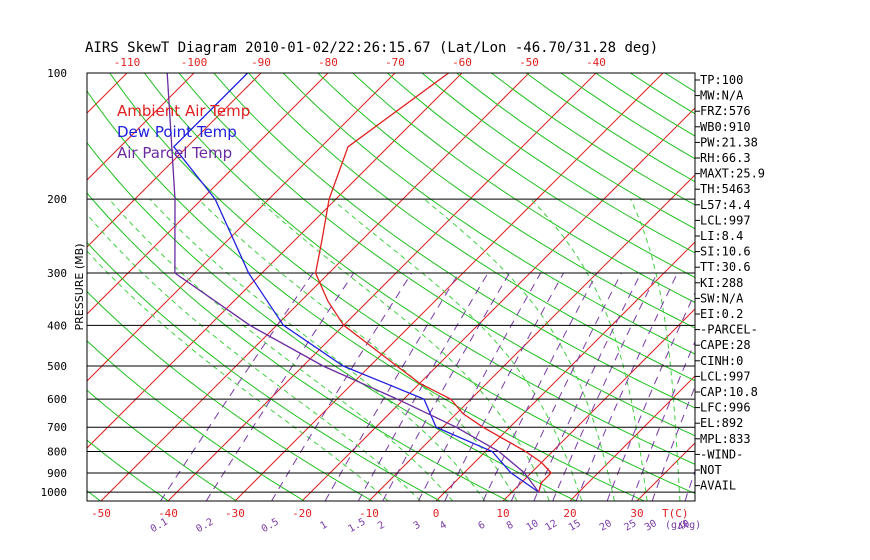 This screenshot has width=870, height=560. I want to click on top-temp-tick-label: -60, so click(462, 62).